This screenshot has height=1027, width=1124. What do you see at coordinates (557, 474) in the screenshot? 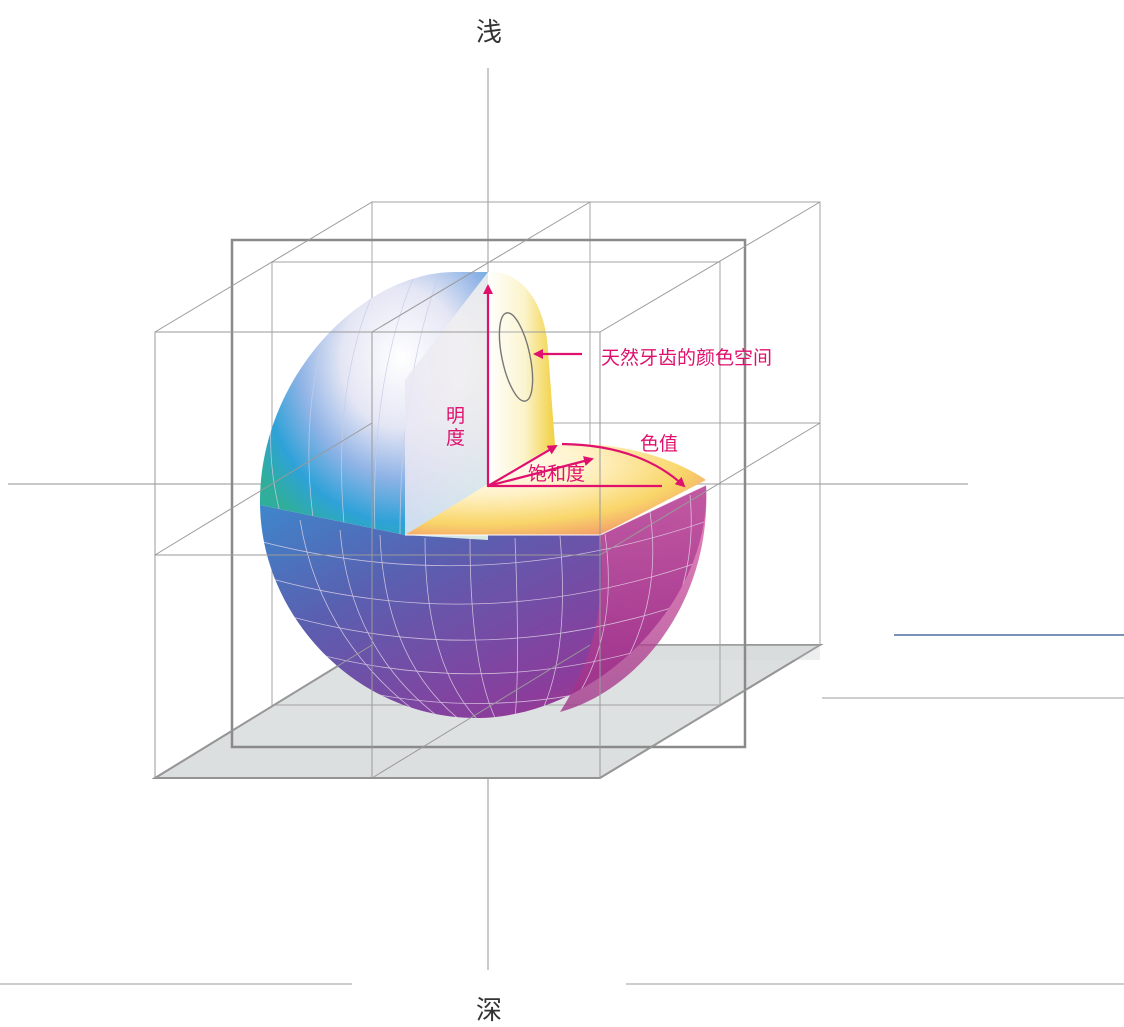
I see `saturation-label: 饱和度` at bounding box center [557, 474].